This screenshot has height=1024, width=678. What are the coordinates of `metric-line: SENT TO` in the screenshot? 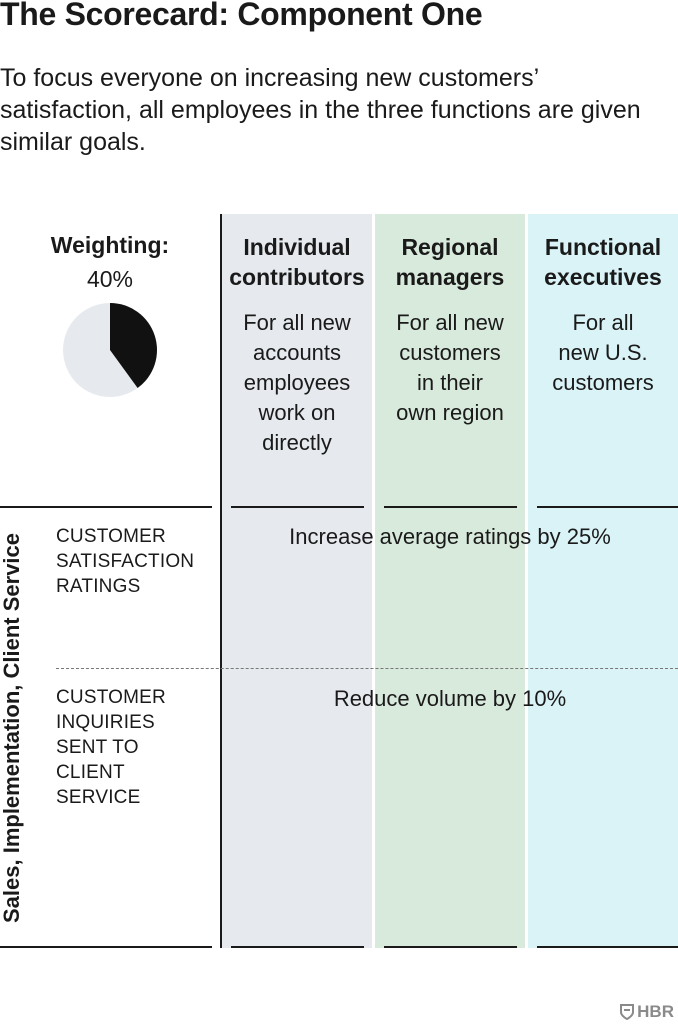 It's located at (97, 747).